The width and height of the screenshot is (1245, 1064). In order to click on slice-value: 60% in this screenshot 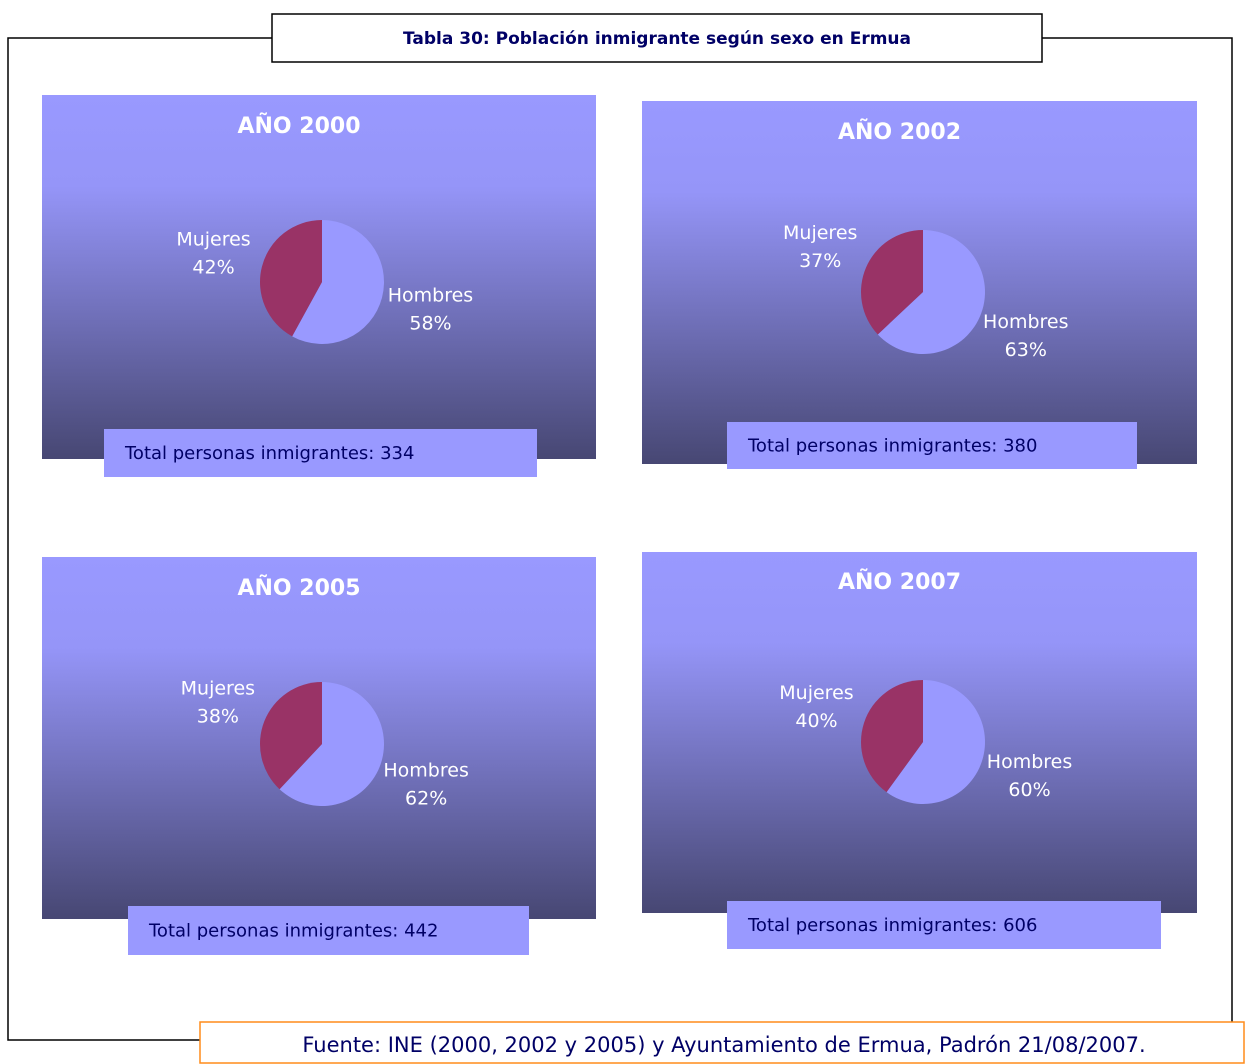, I will do `click(1029, 790)`.